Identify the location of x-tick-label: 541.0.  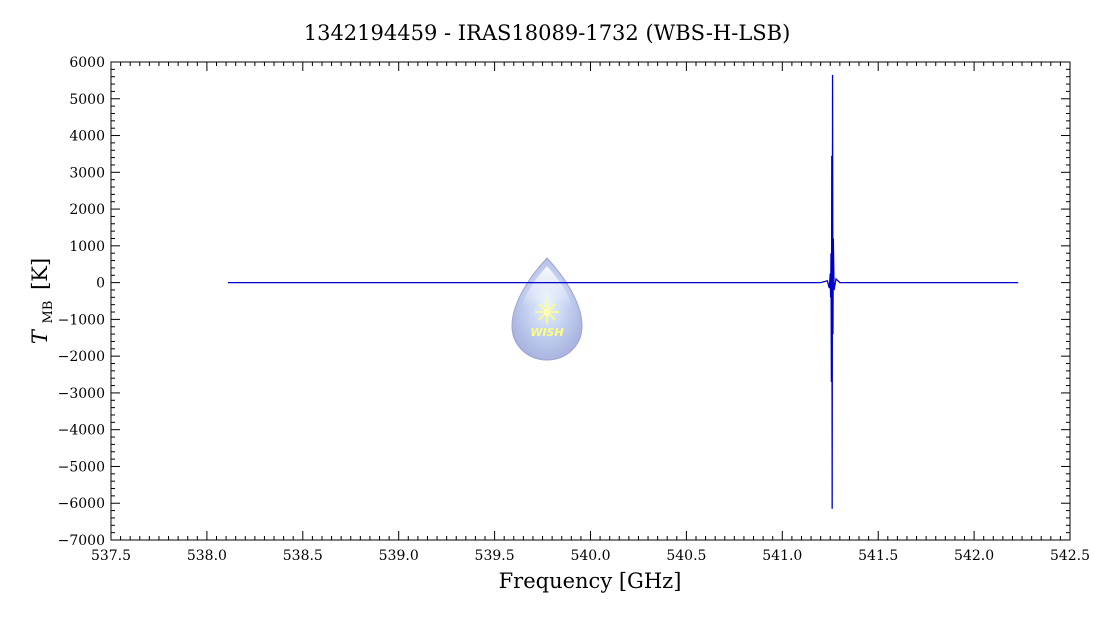
(782, 556).